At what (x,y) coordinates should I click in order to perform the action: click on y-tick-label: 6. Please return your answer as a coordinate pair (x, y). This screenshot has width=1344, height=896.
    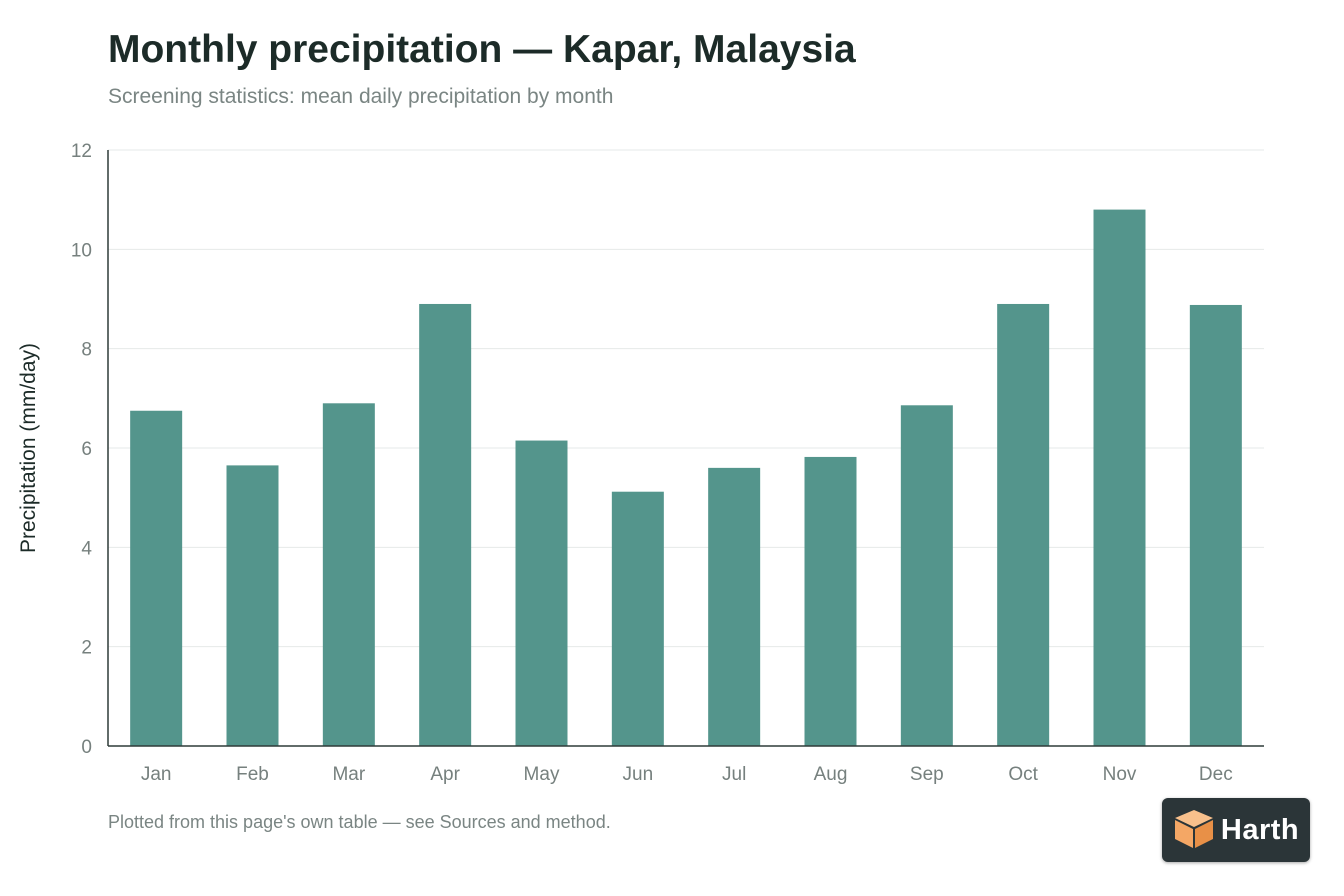
    Looking at the image, I should click on (86, 449).